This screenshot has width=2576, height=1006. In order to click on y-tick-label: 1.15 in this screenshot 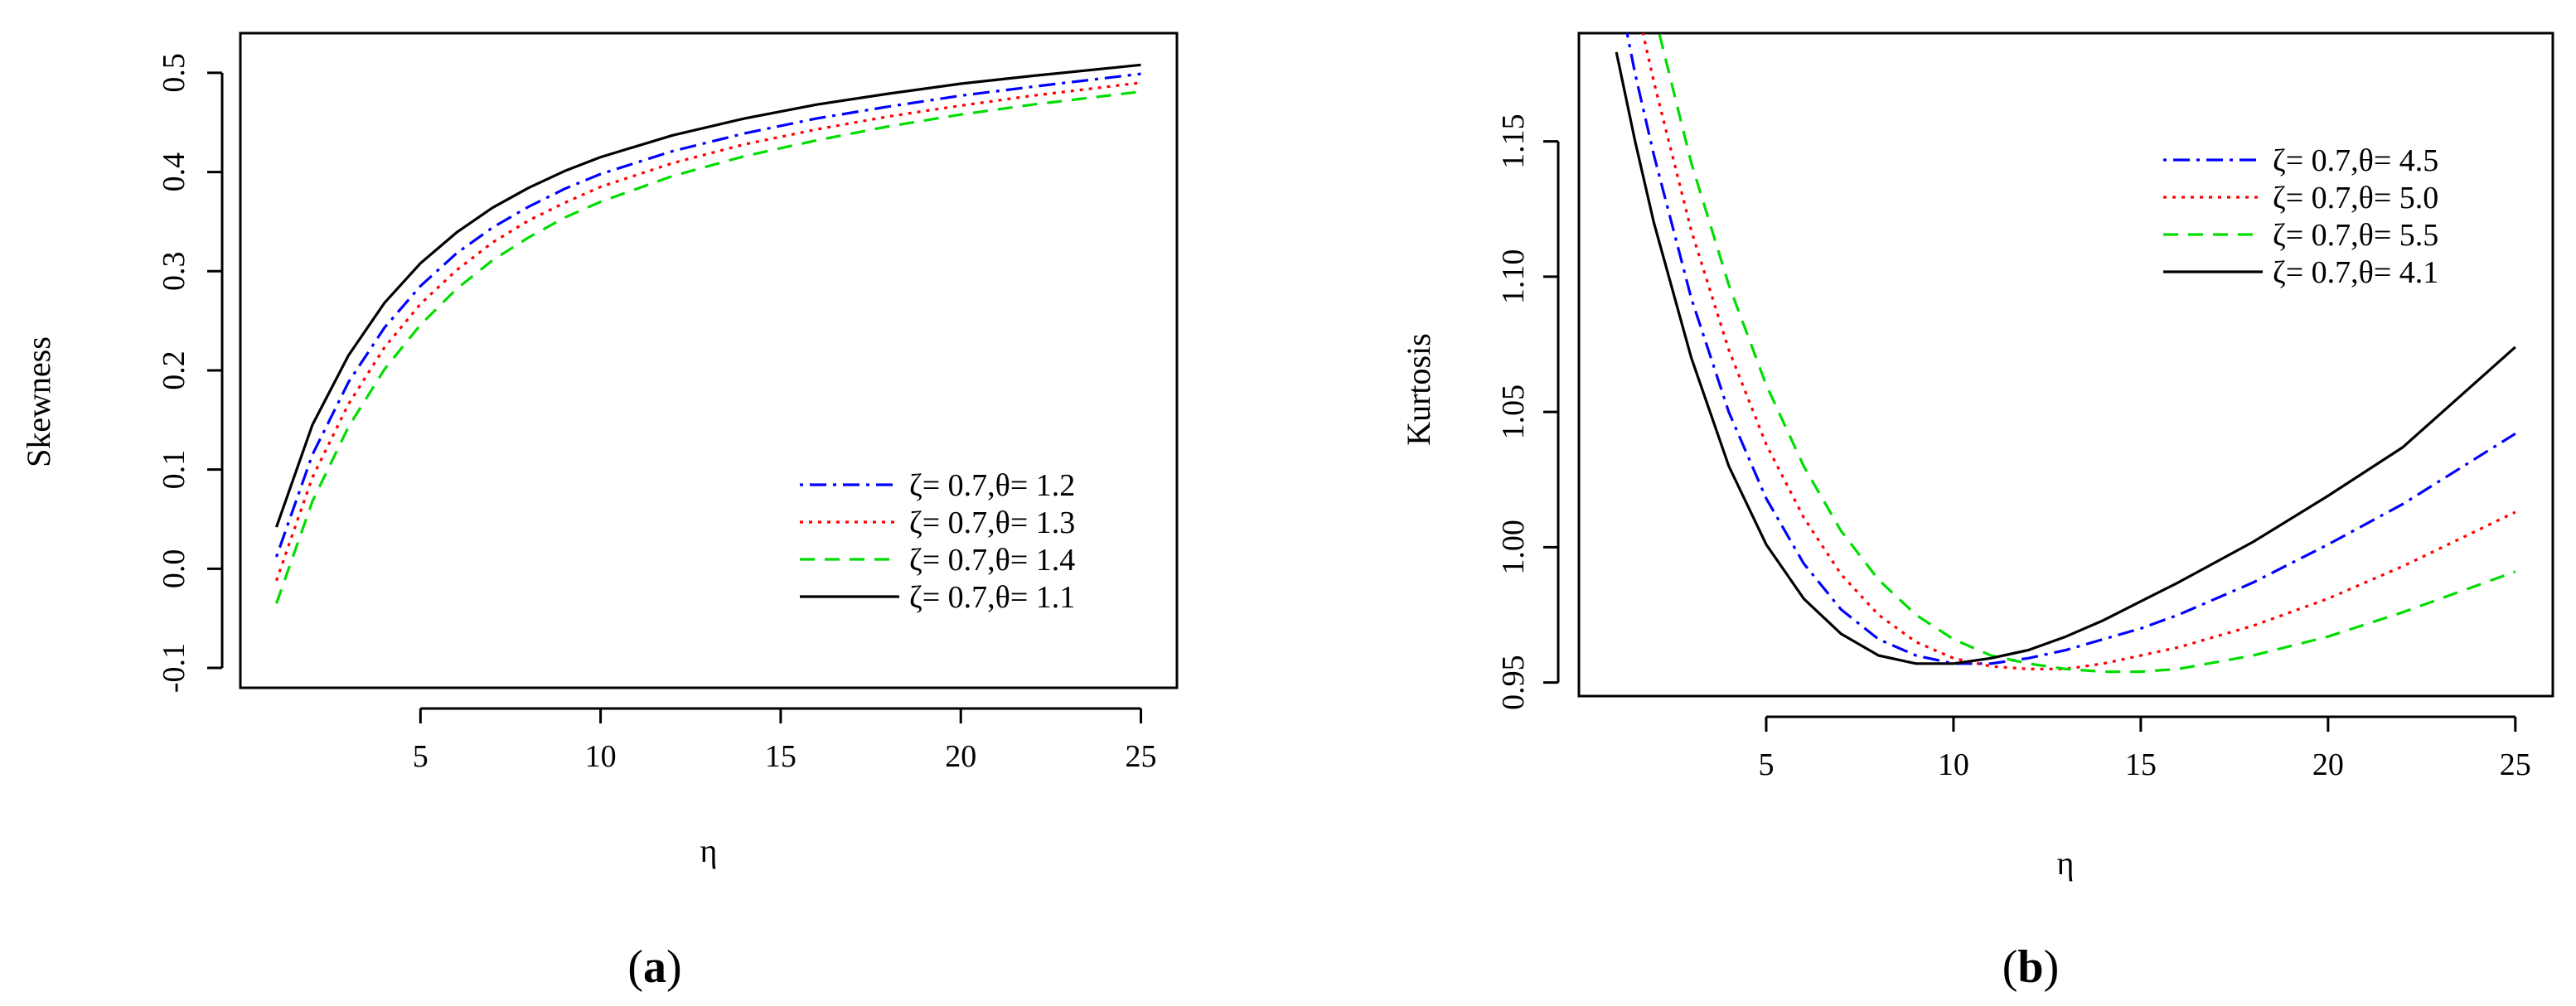, I will do `click(1513, 141)`.